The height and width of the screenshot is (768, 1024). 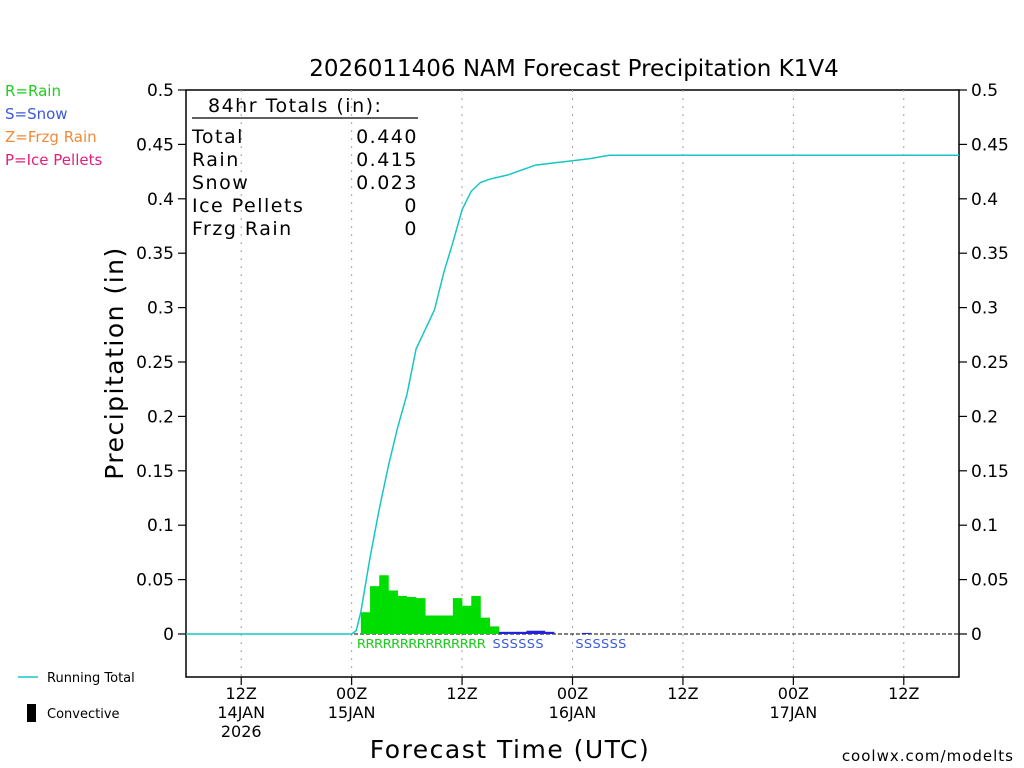 What do you see at coordinates (387, 137) in the screenshot?
I see `totals-row-value: 0.440` at bounding box center [387, 137].